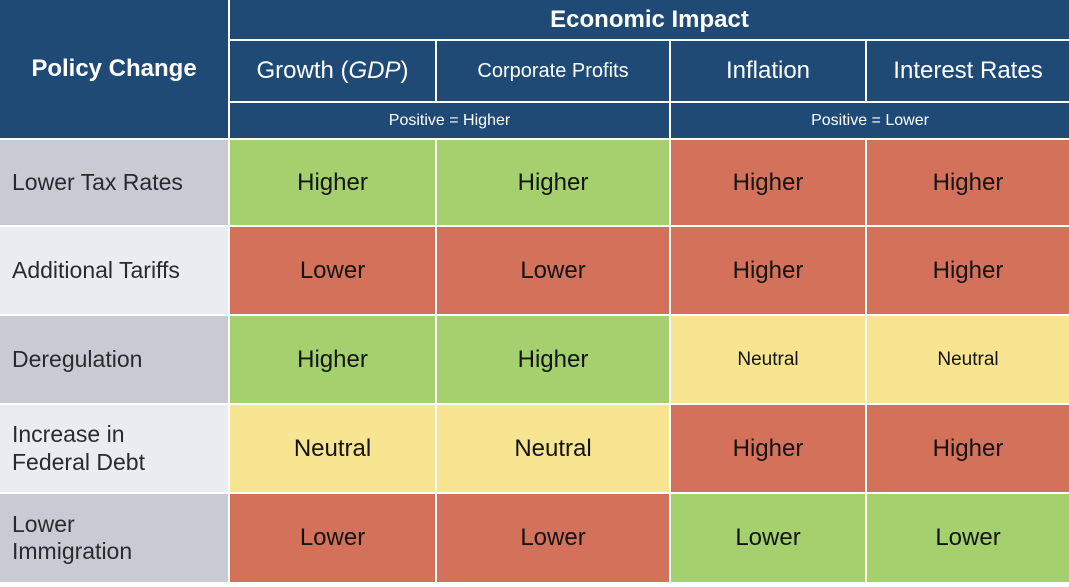 This screenshot has height=587, width=1069. What do you see at coordinates (768, 71) in the screenshot?
I see `column-header-inflation: Inflation` at bounding box center [768, 71].